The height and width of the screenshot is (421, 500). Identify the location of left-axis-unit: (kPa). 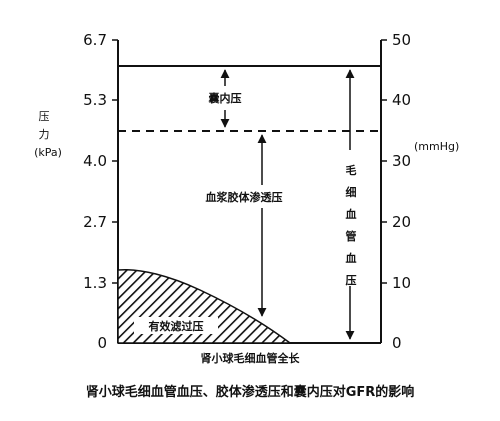
(48, 152).